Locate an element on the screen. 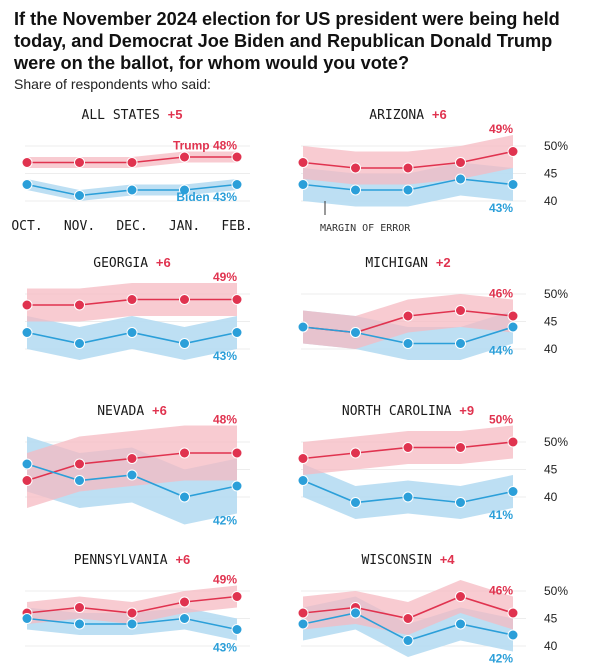 This screenshot has height=670, width=592. panel-heading: NEVADA +6 is located at coordinates (132, 411).